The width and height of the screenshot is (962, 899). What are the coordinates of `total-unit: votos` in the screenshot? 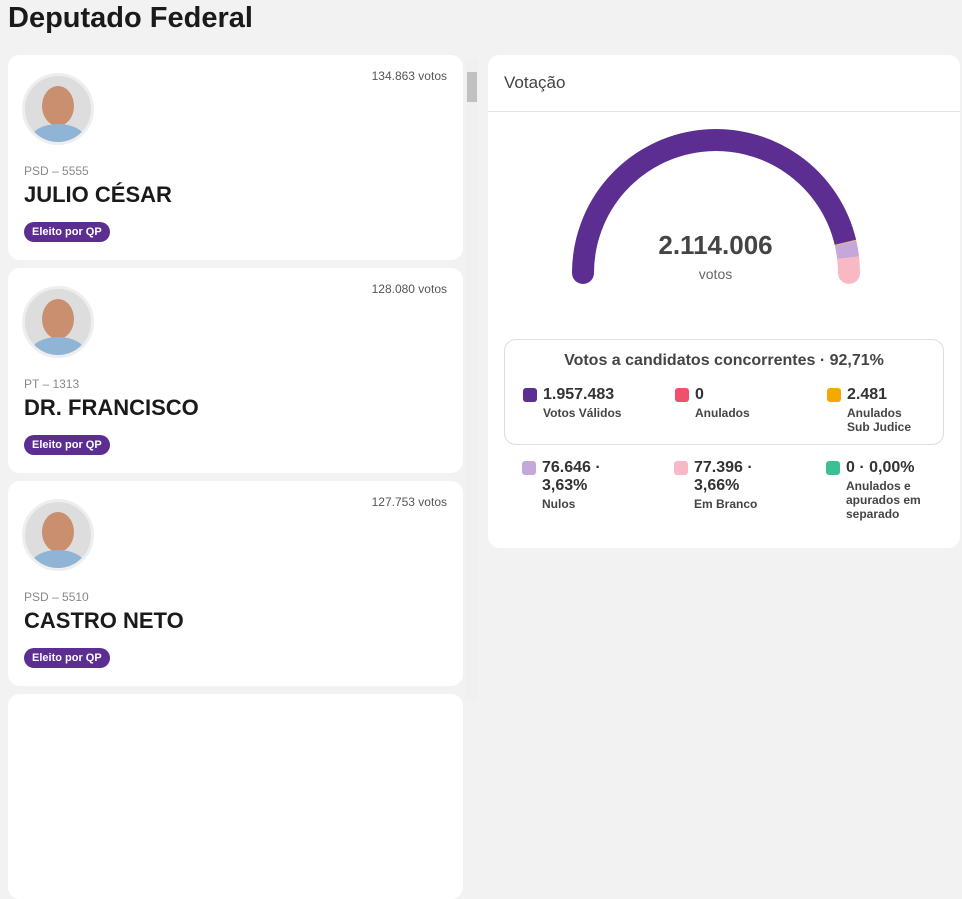 It's located at (715, 274).